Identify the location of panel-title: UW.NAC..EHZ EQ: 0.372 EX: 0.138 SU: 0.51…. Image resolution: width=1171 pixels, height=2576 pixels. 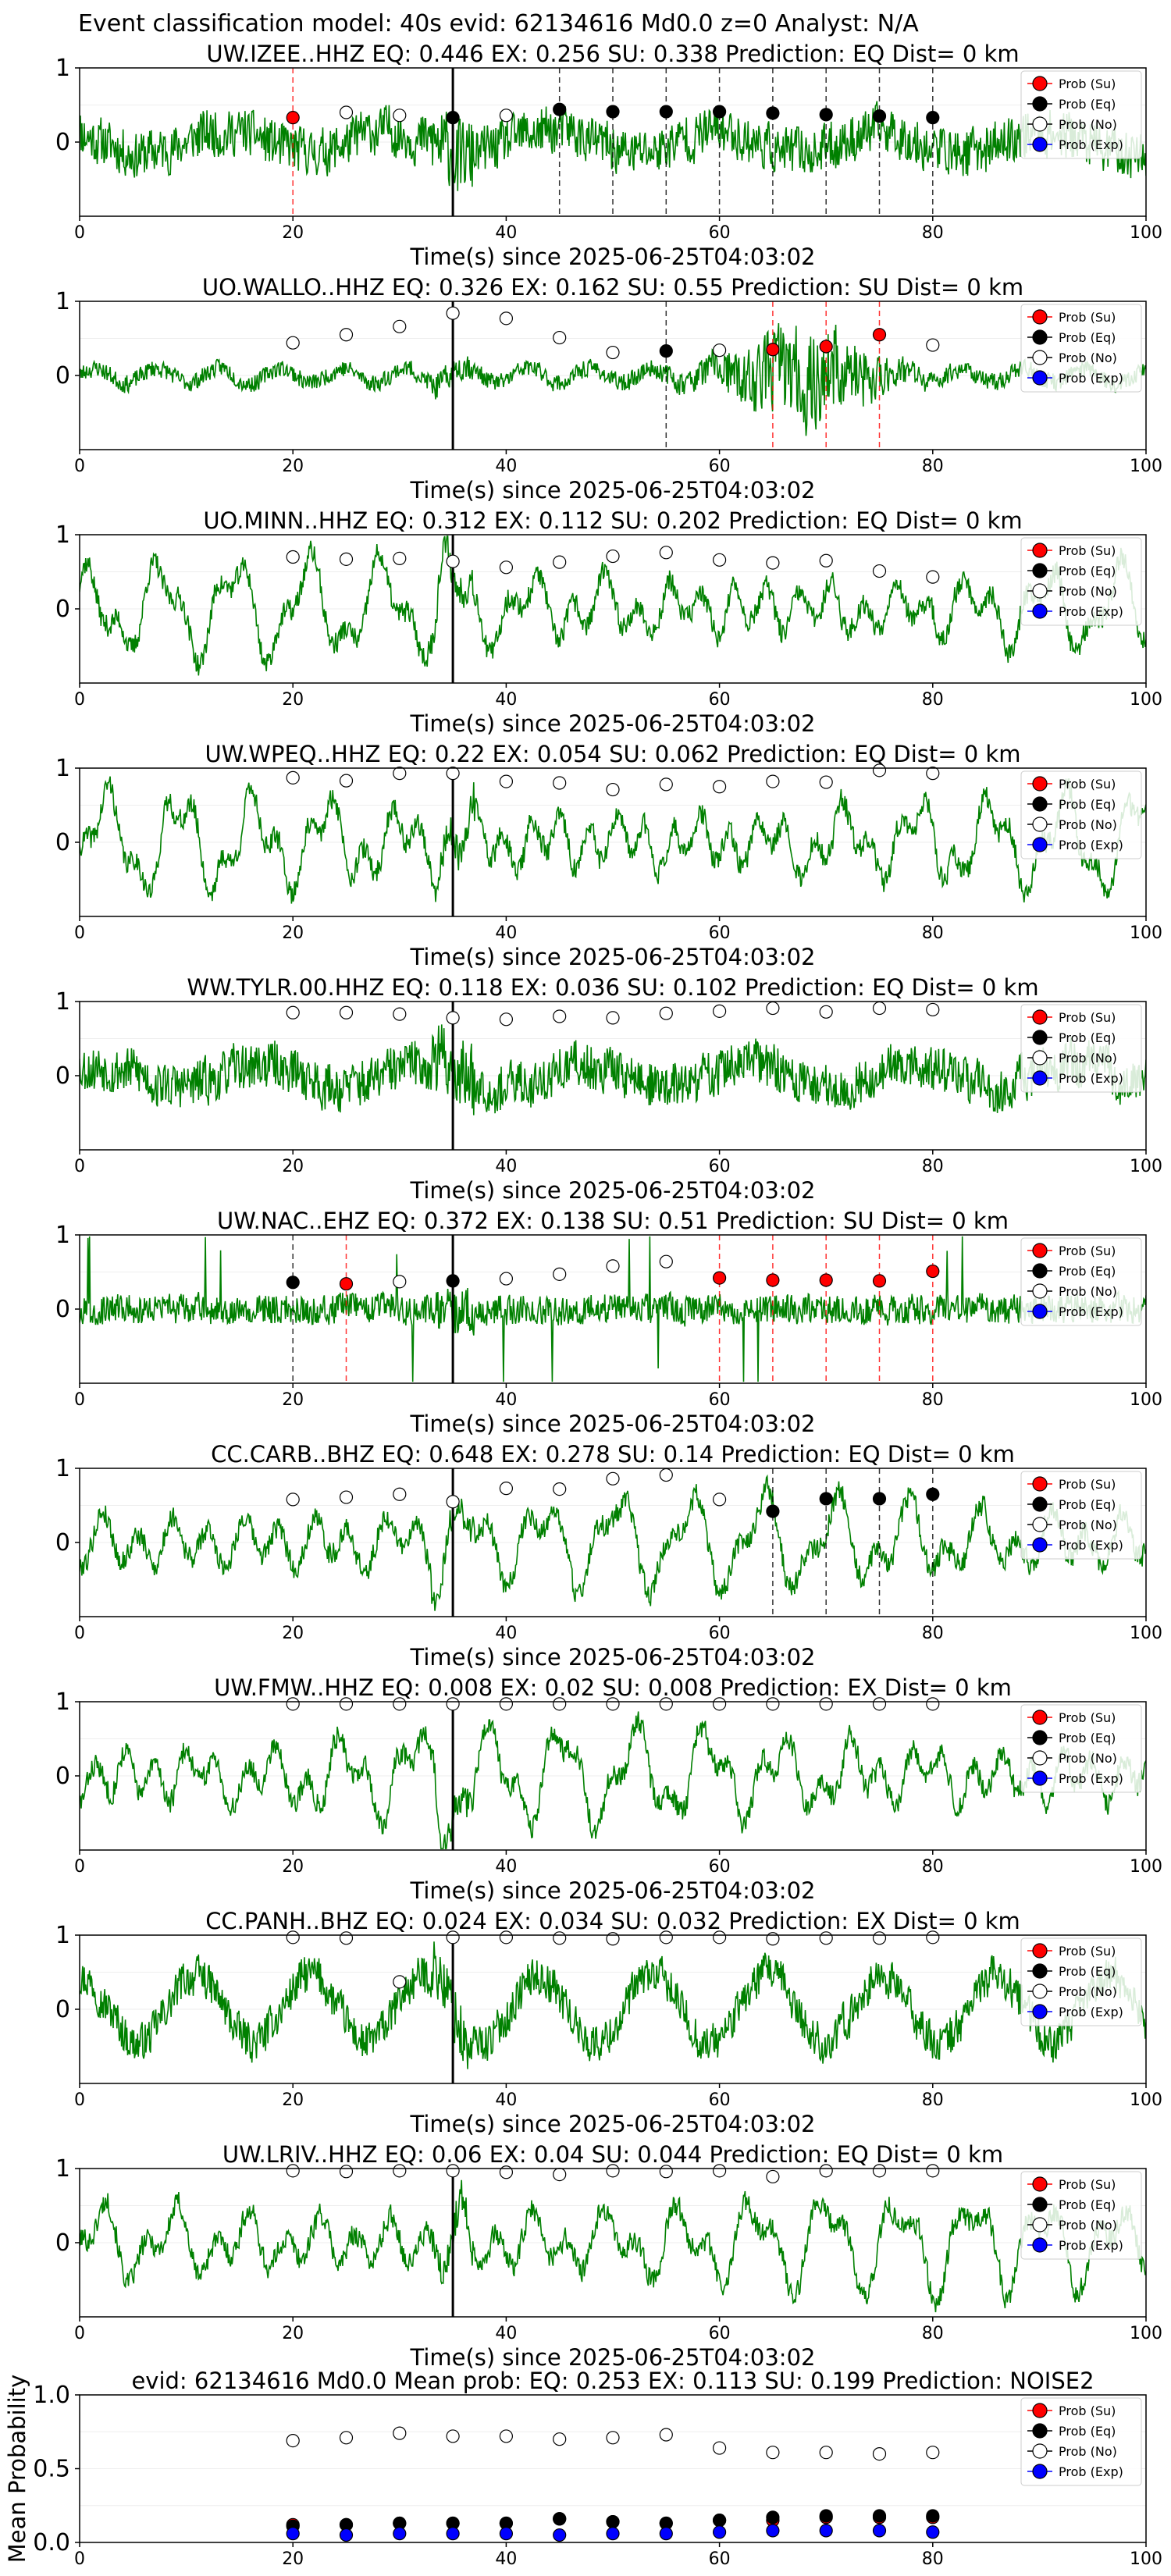
(613, 1221).